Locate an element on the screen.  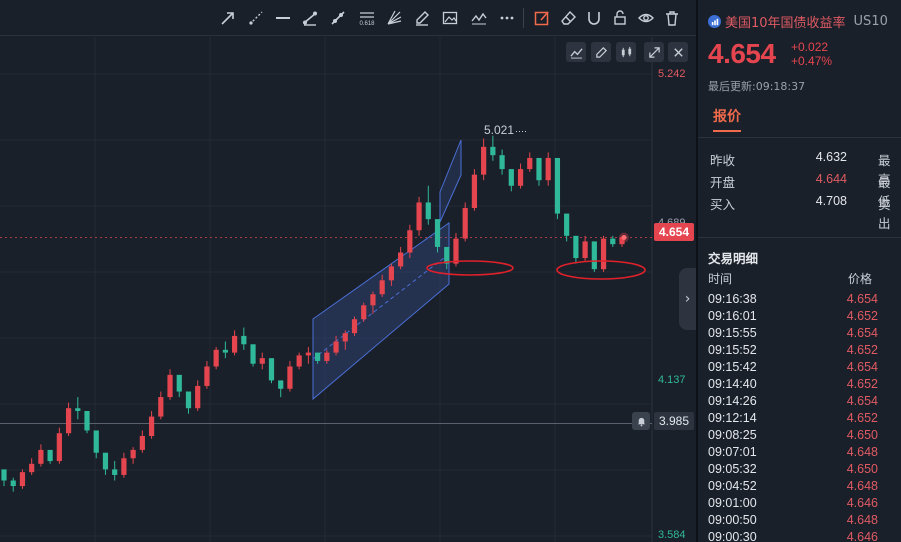
quote-value: 4.632 is located at coordinates (831, 157).